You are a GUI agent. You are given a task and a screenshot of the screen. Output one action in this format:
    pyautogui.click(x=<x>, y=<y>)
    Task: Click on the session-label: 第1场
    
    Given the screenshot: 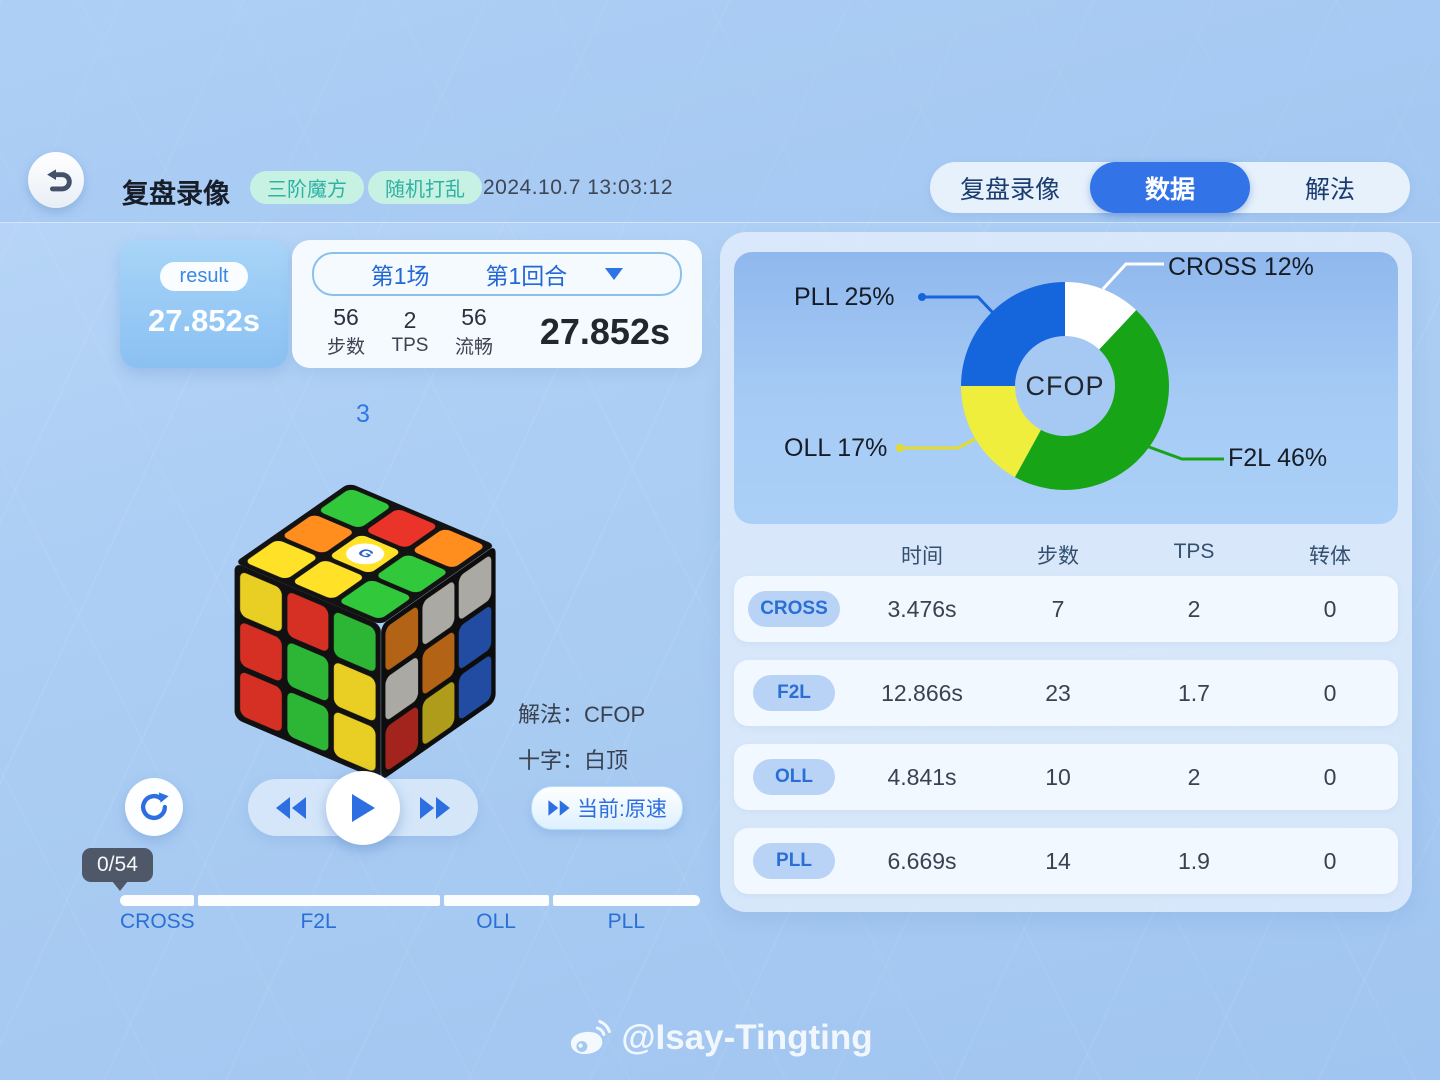 What is the action you would take?
    pyautogui.click(x=400, y=276)
    